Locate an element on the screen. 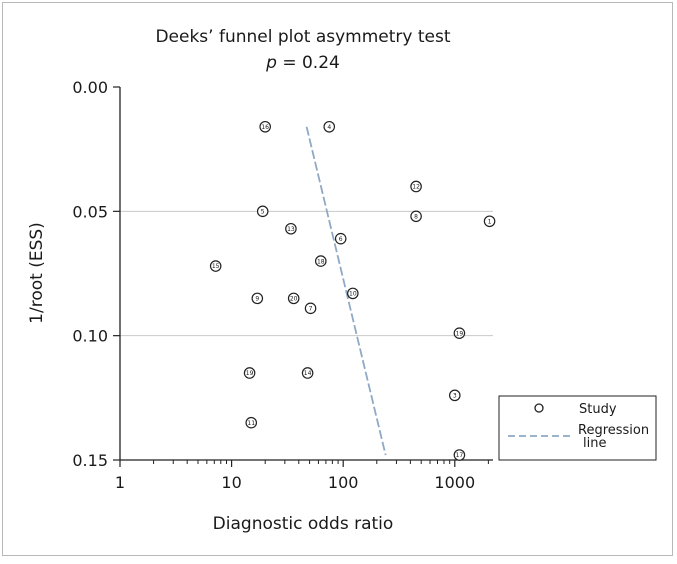  study-id-label: 10 is located at coordinates (353, 294).